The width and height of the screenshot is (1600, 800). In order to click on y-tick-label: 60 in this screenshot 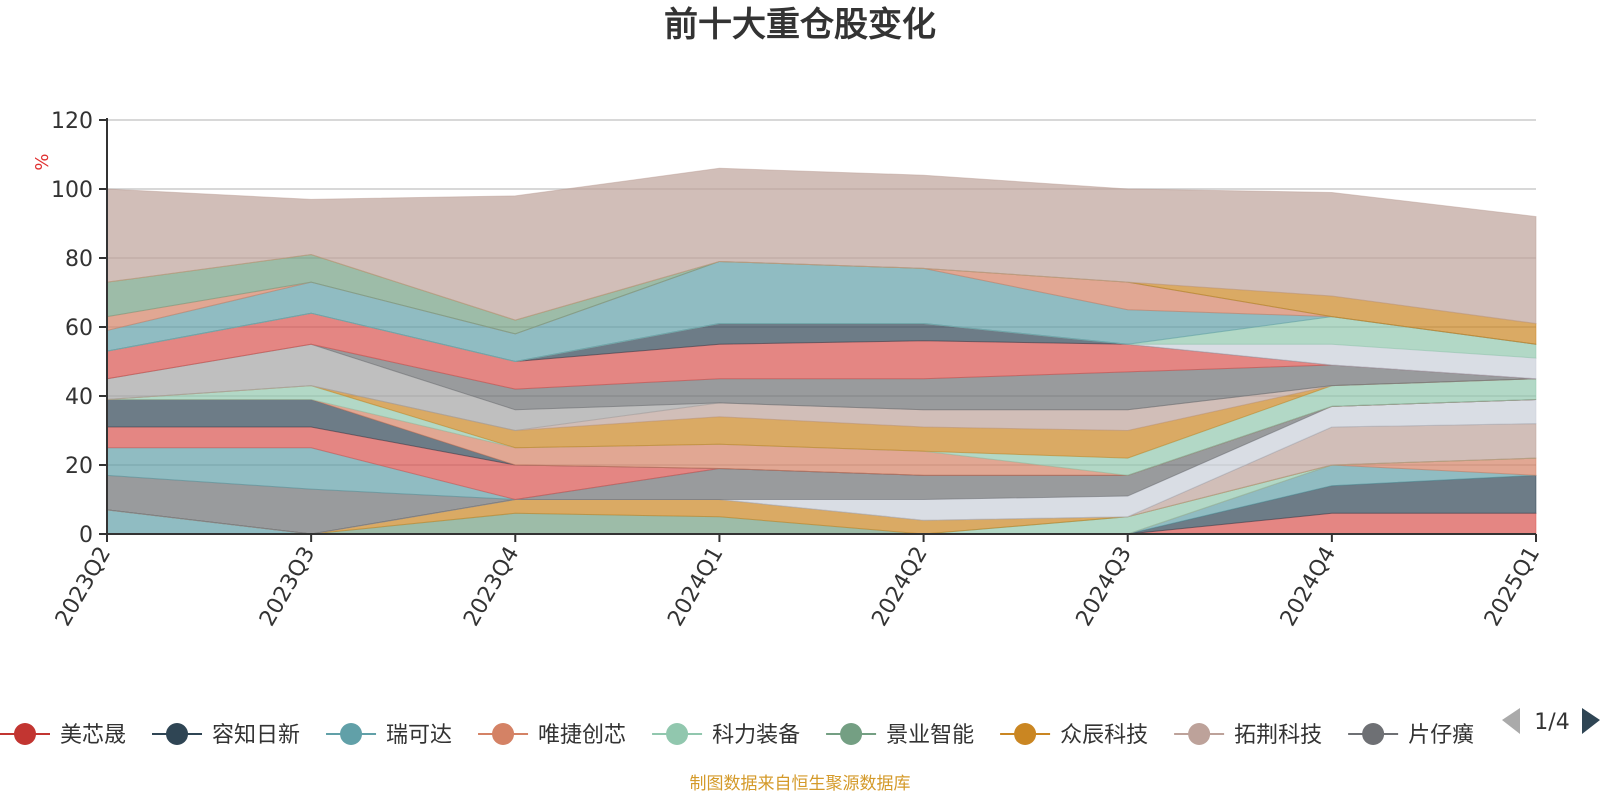, I will do `click(79, 328)`.